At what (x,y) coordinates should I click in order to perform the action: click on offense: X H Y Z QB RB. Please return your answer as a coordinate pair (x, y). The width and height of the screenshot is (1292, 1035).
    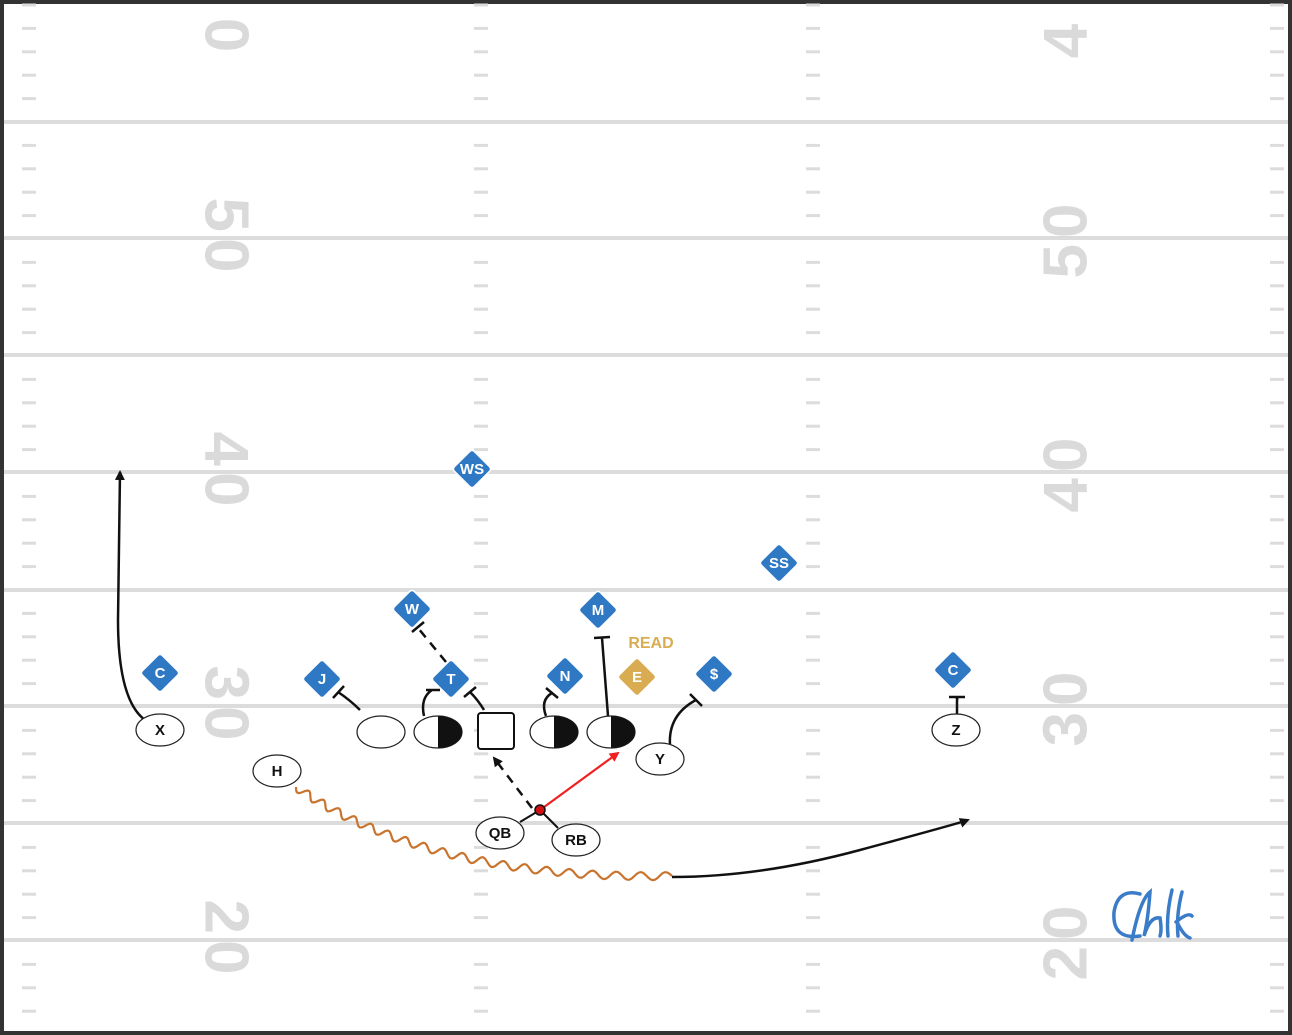
    Looking at the image, I should click on (558, 784).